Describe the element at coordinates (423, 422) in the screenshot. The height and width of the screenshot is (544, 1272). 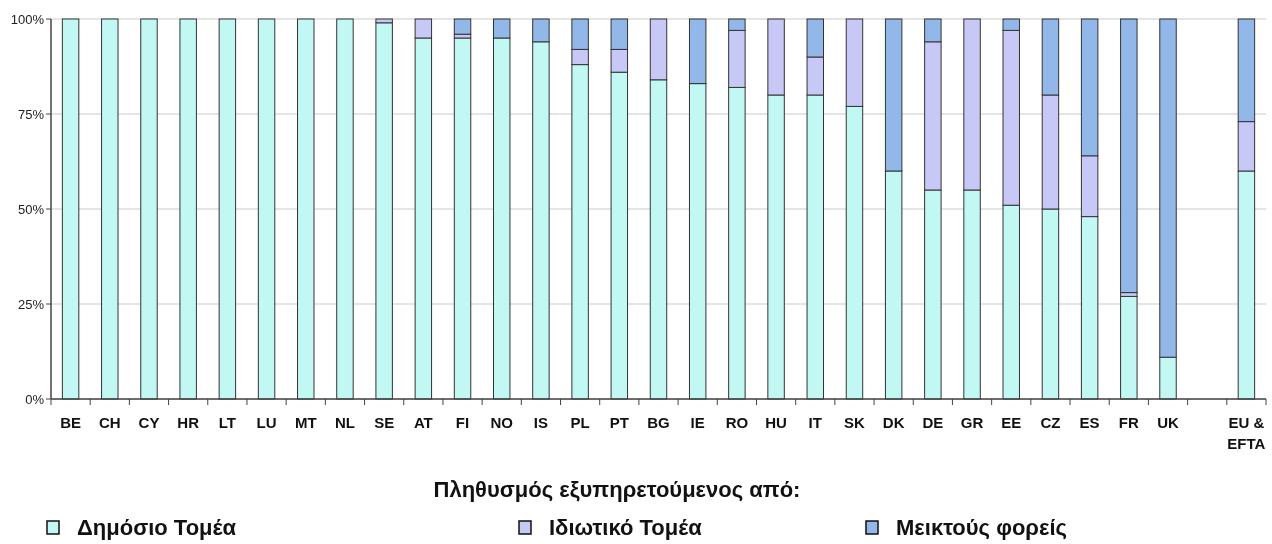
I see `x-tick-label: AT` at that location.